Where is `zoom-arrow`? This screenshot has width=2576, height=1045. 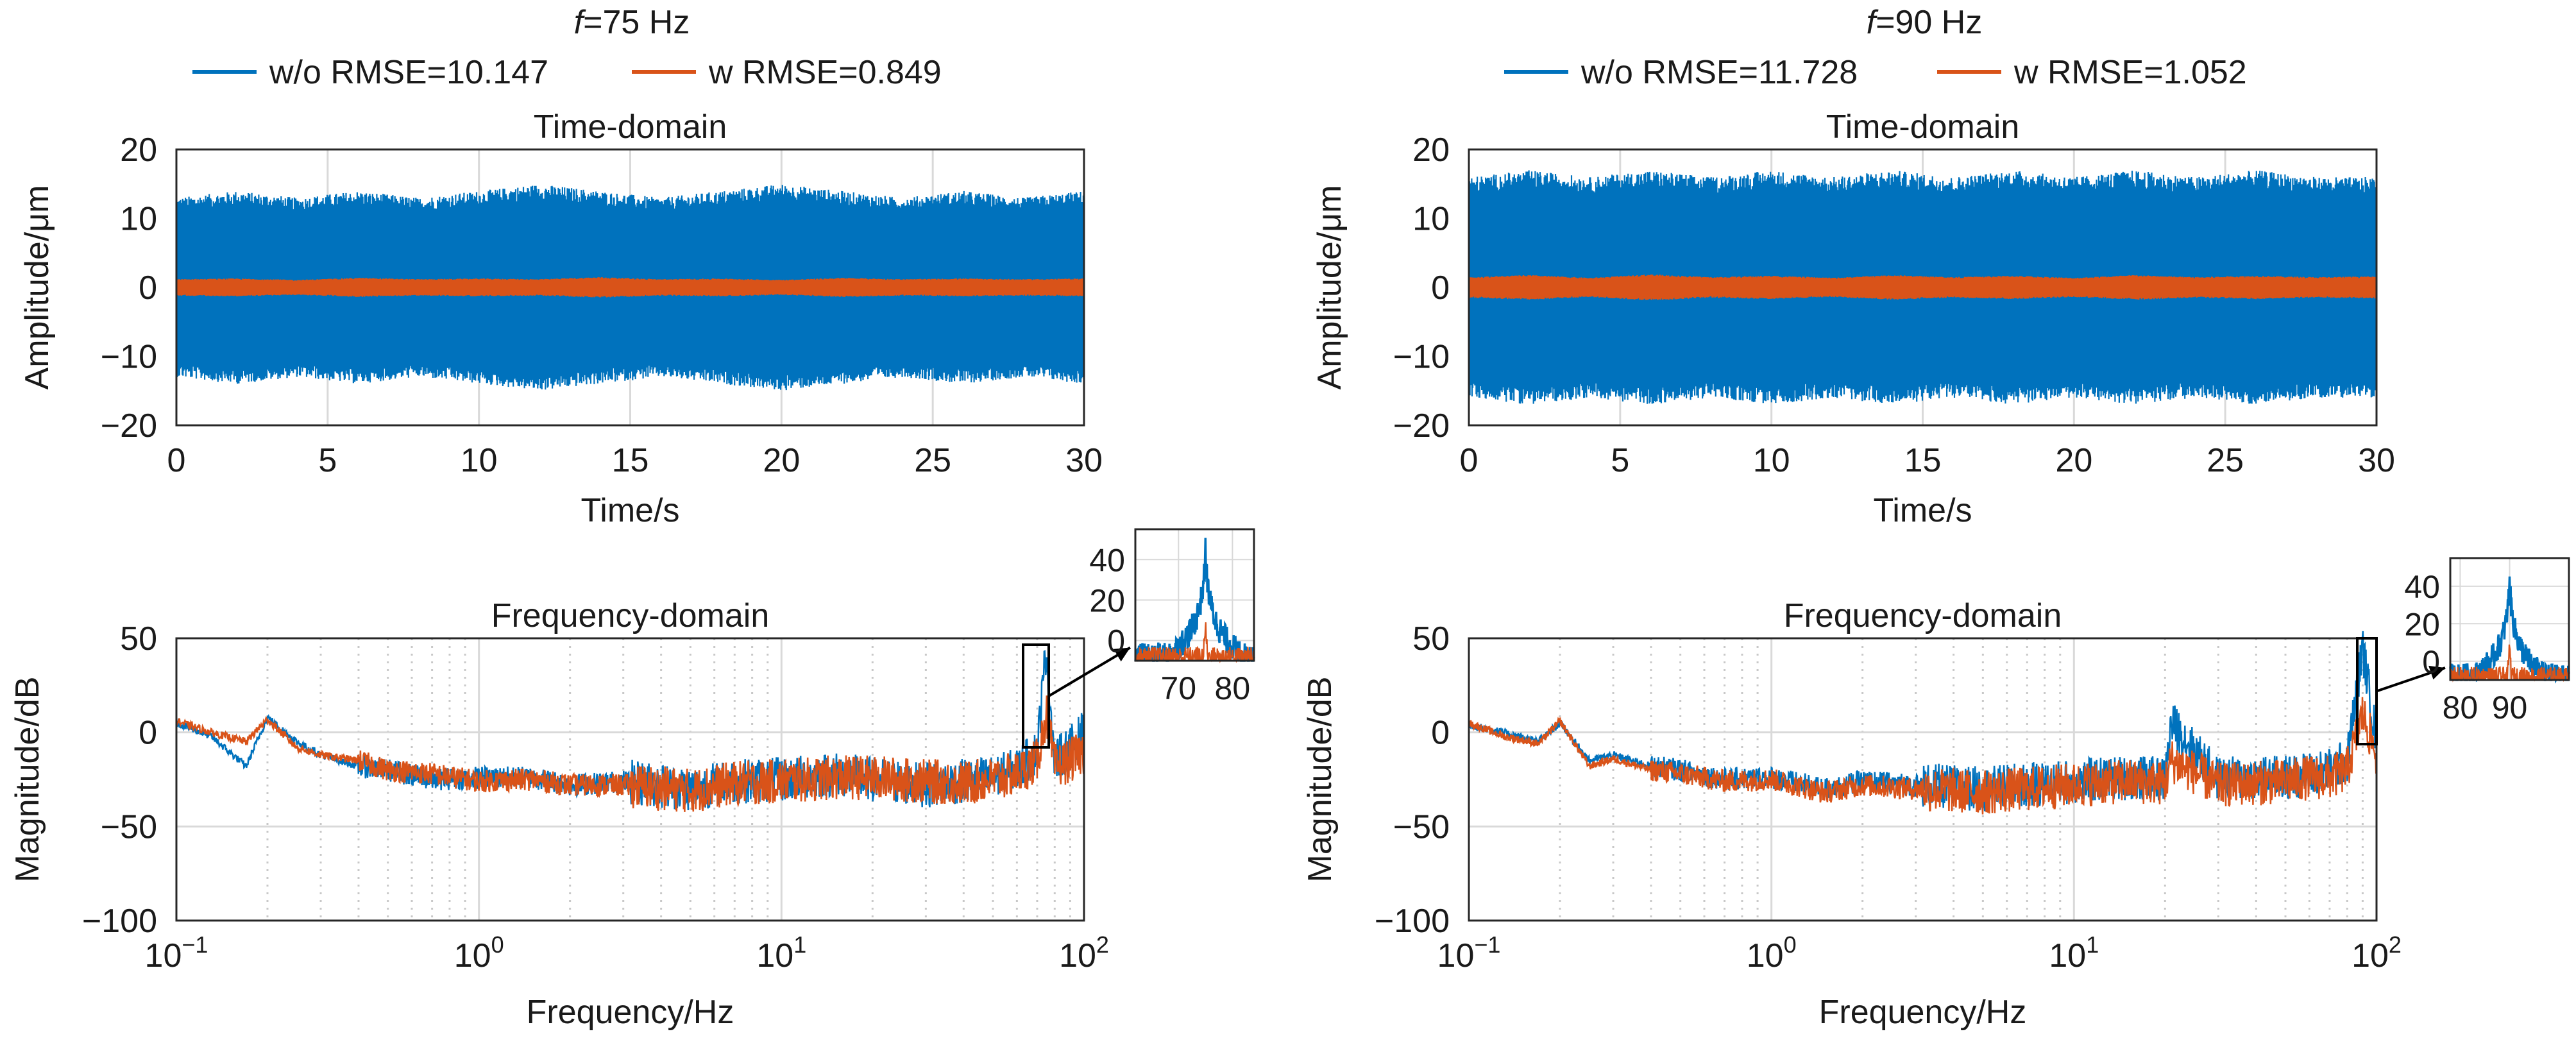 zoom-arrow is located at coordinates (1089, 671).